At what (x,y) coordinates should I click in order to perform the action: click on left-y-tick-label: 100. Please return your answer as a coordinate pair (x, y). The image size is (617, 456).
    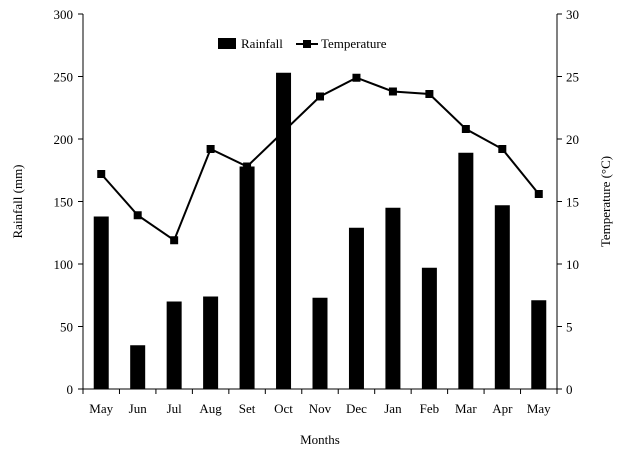
    Looking at the image, I should click on (64, 264).